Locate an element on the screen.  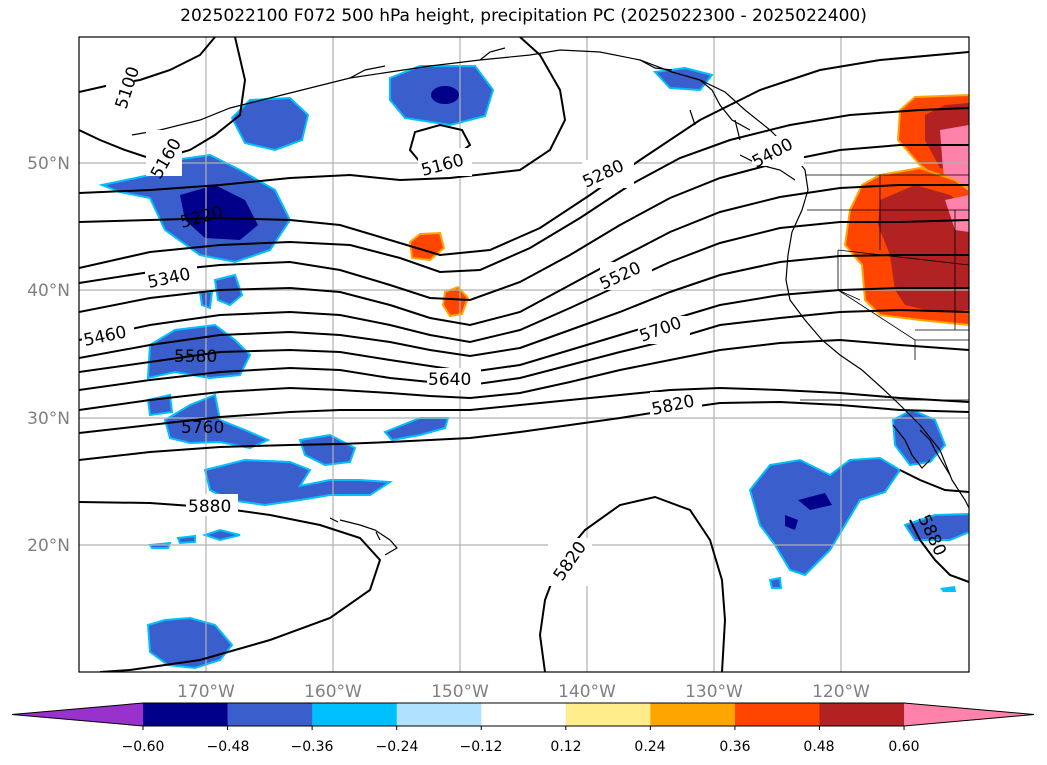
colorbar-tick-label: 0.60 is located at coordinates (903, 747).